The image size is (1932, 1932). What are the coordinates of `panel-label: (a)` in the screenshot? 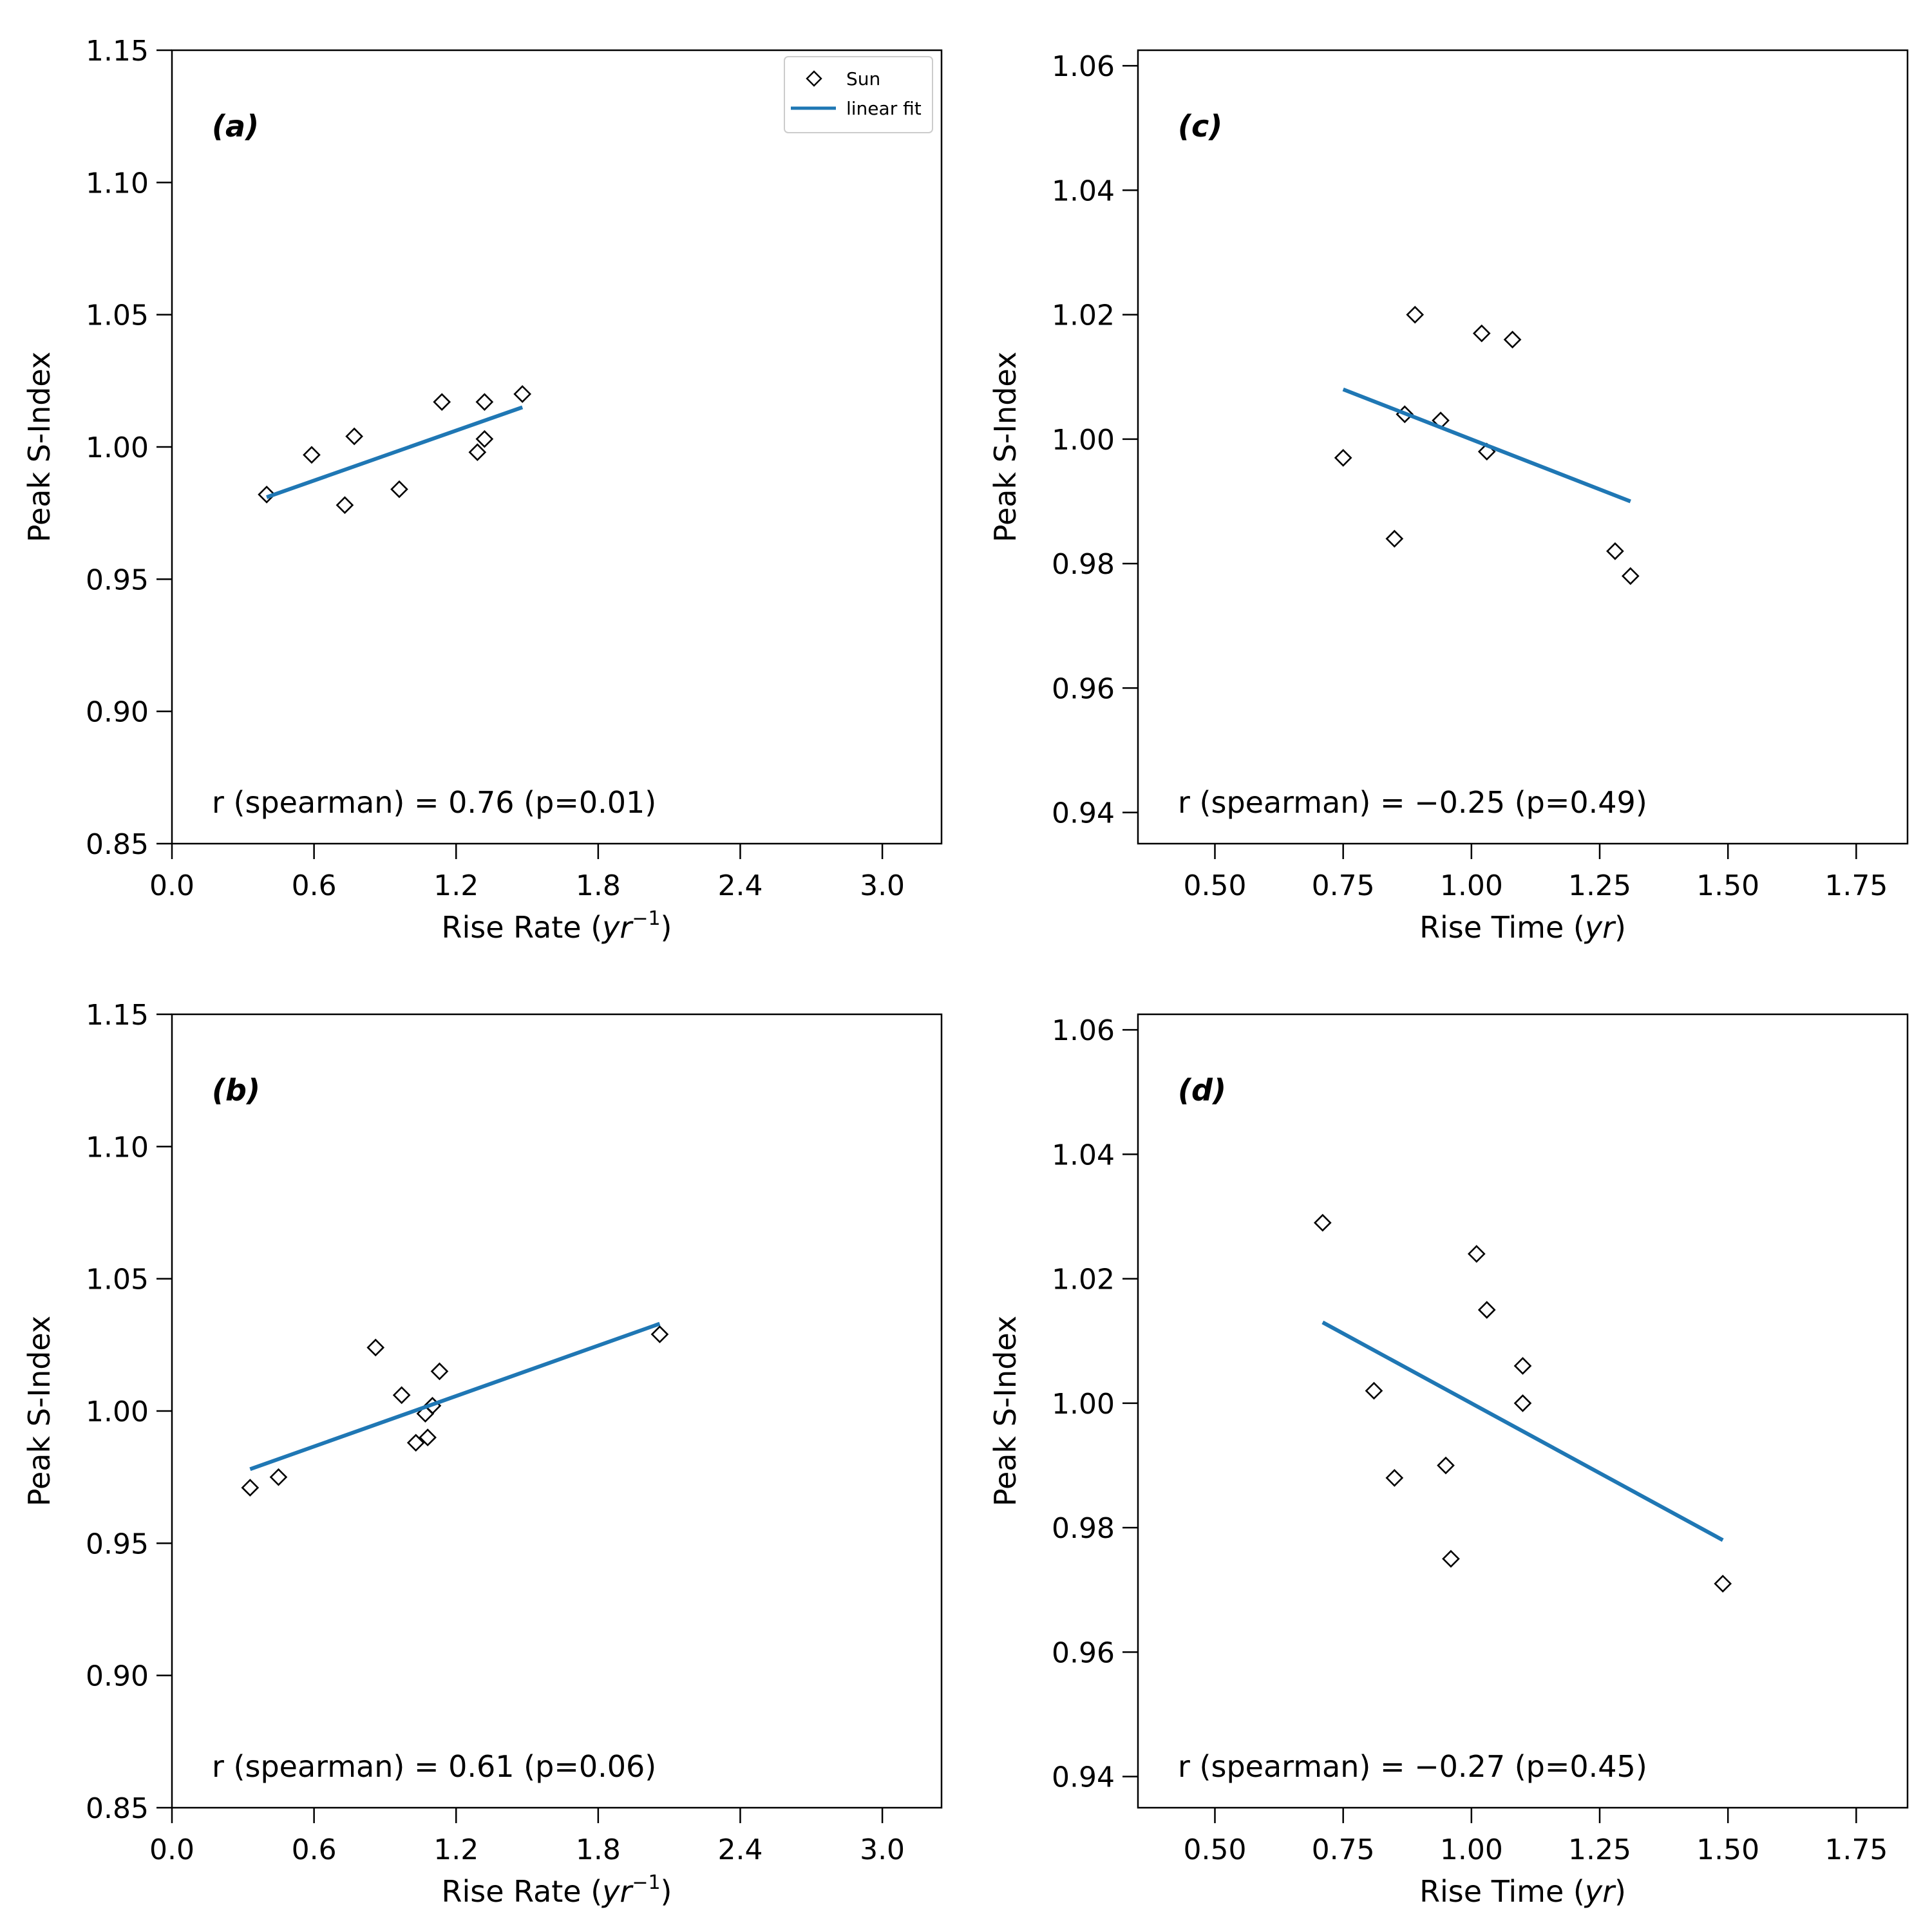 It's located at (235, 127).